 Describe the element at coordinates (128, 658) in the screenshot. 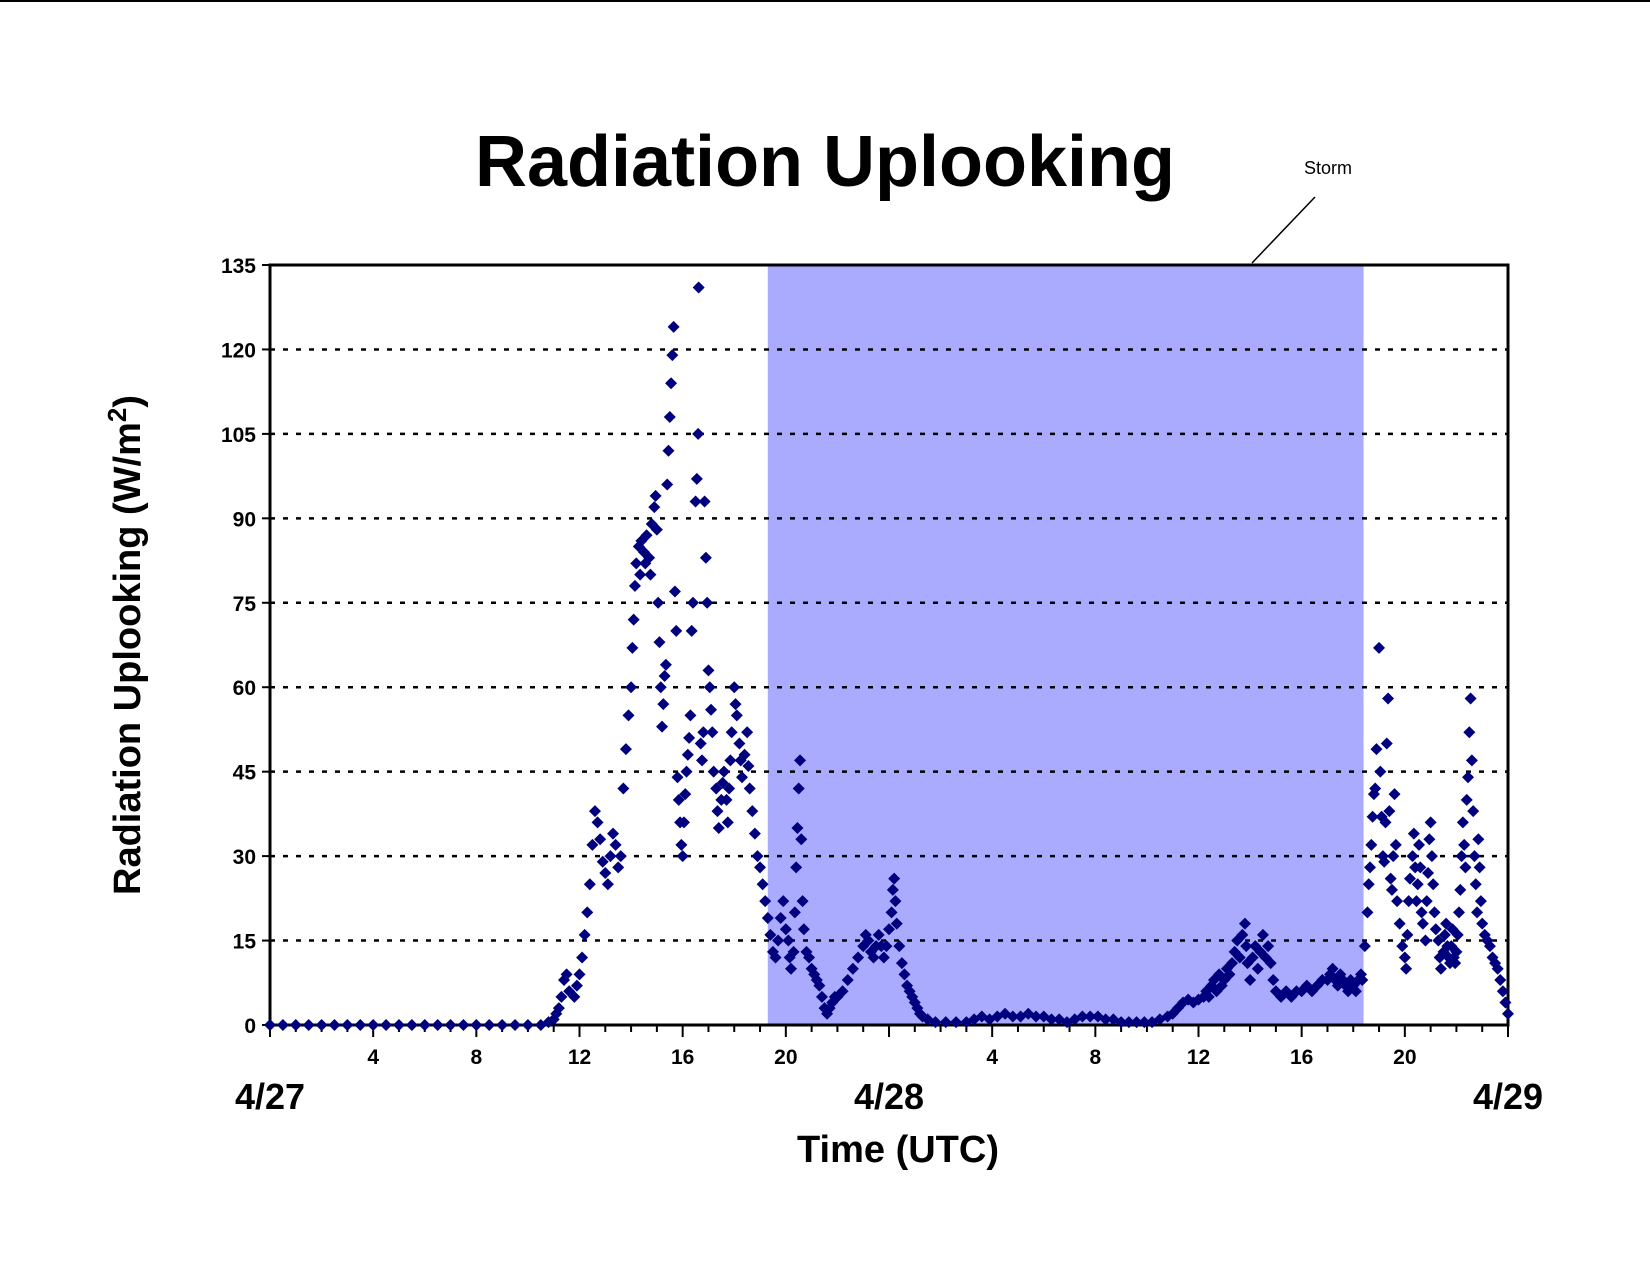

I see `y-axis-label-main: Radiation Uplooking (W/m` at that location.